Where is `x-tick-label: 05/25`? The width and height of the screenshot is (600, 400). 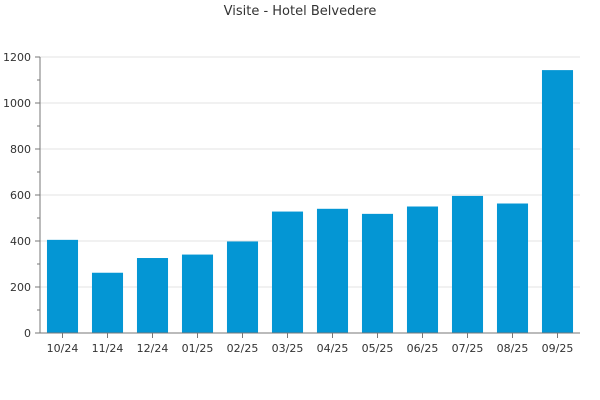 x-tick-label: 05/25 is located at coordinates (378, 348).